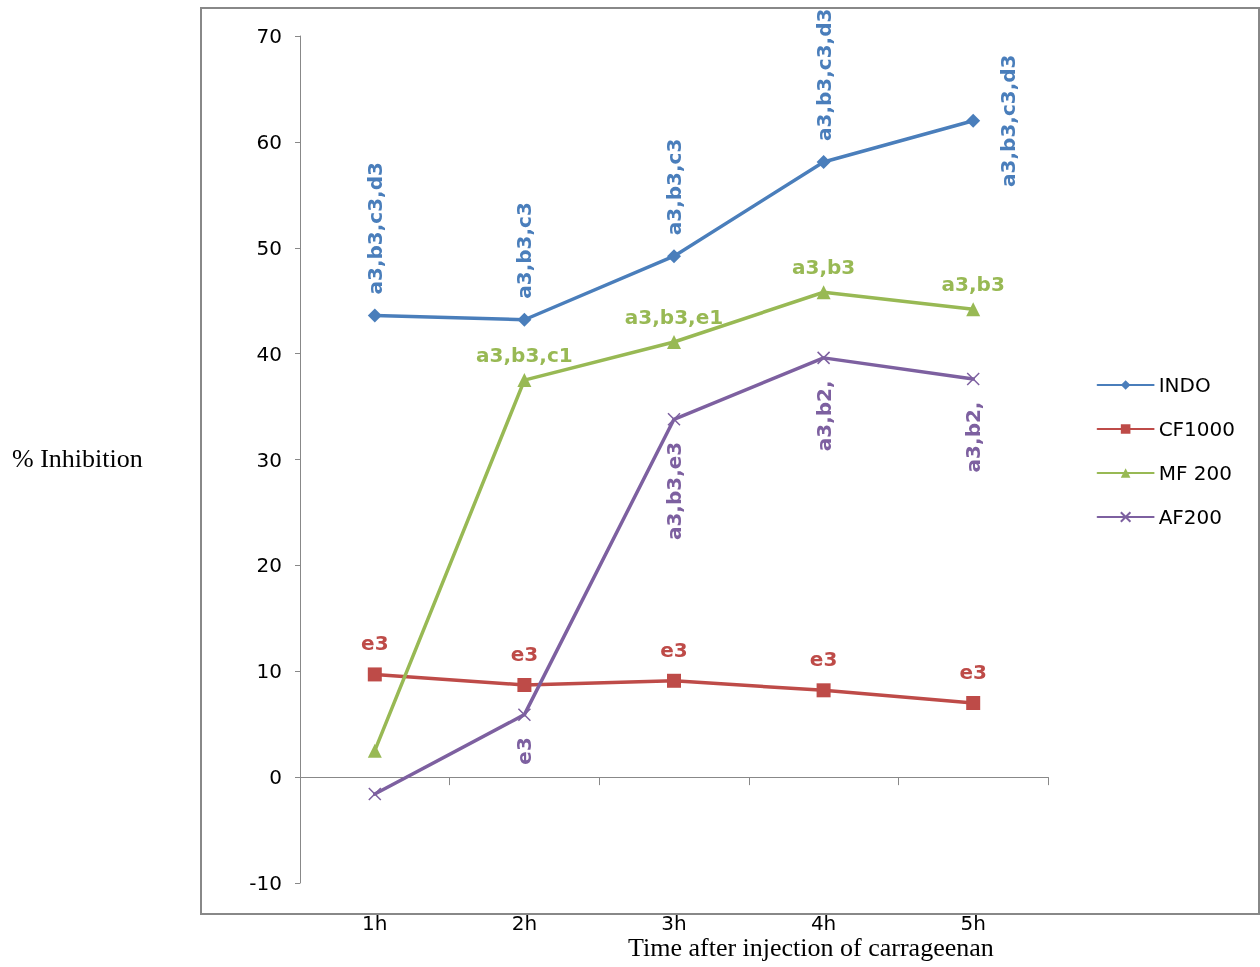 The height and width of the screenshot is (967, 1260). What do you see at coordinates (823, 923) in the screenshot?
I see `x-tick-label: 4h` at bounding box center [823, 923].